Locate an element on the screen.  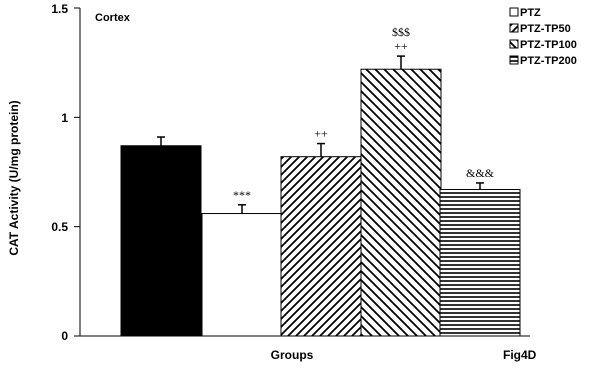
legend-label: PTZ-TP100 is located at coordinates (548, 45).